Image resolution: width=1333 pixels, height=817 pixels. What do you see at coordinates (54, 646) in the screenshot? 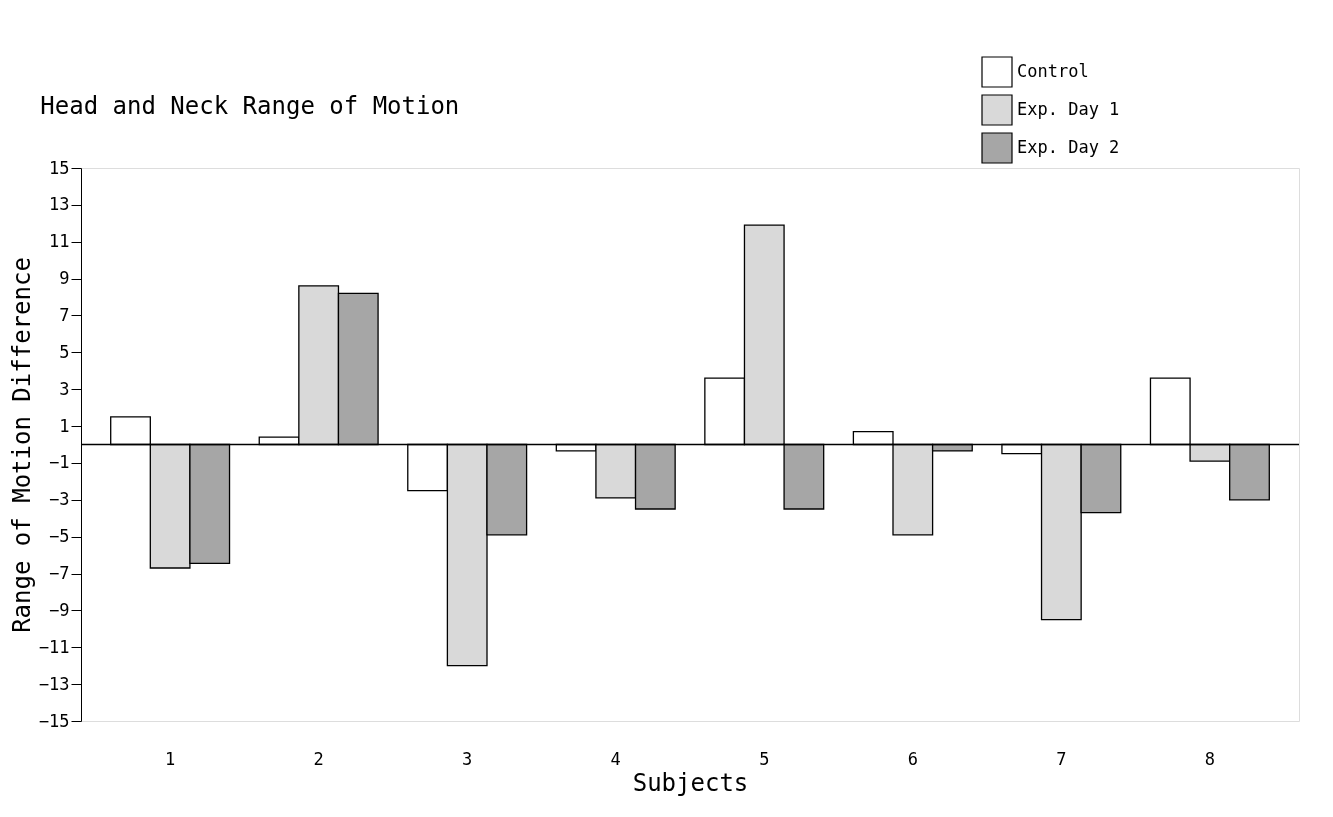
I see `y-tick-label: −11` at bounding box center [54, 646].